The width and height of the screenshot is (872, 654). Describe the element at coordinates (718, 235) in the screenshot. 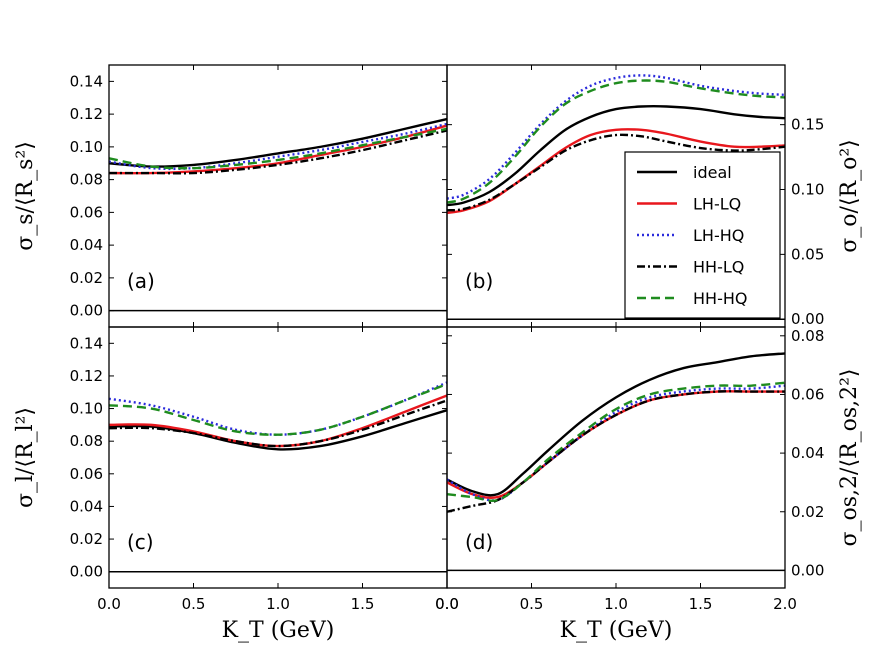

I see `legend-label: LH-HQ` at that location.